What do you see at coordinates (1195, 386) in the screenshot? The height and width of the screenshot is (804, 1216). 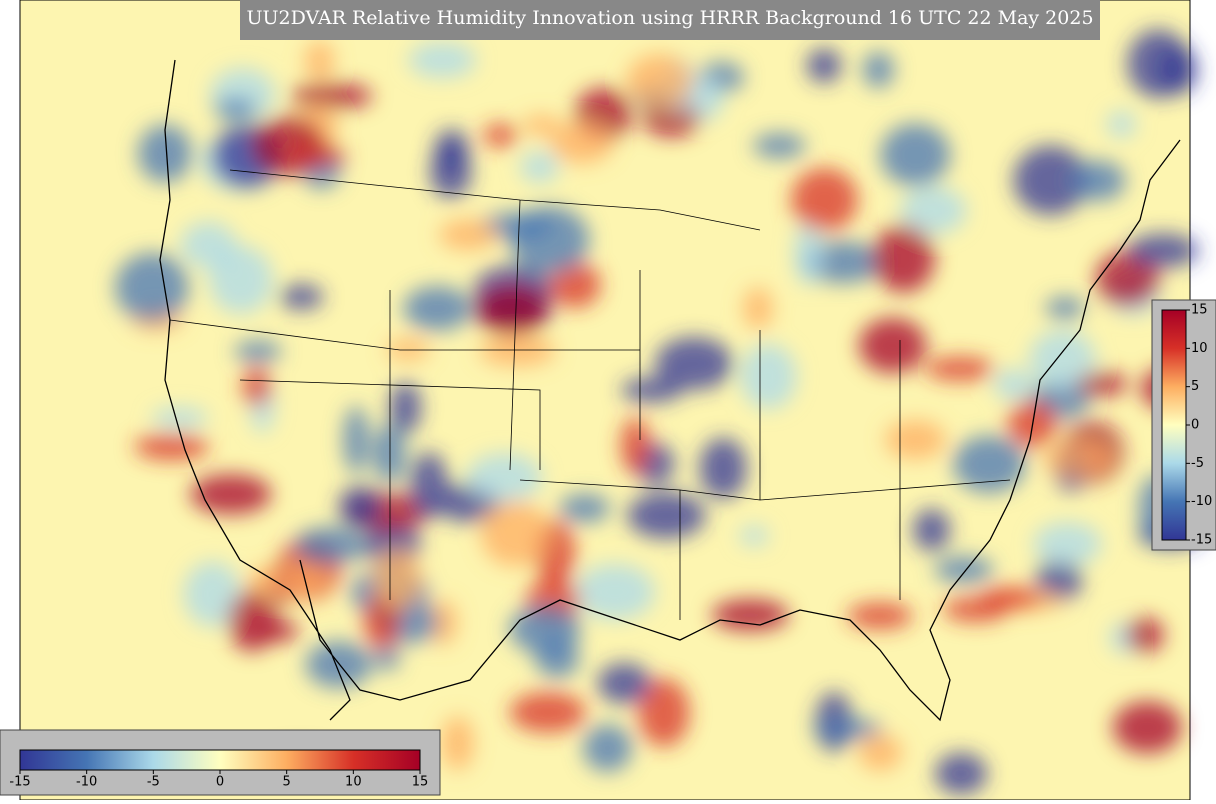 I see `colorbar-tick-label: 5` at bounding box center [1195, 386].